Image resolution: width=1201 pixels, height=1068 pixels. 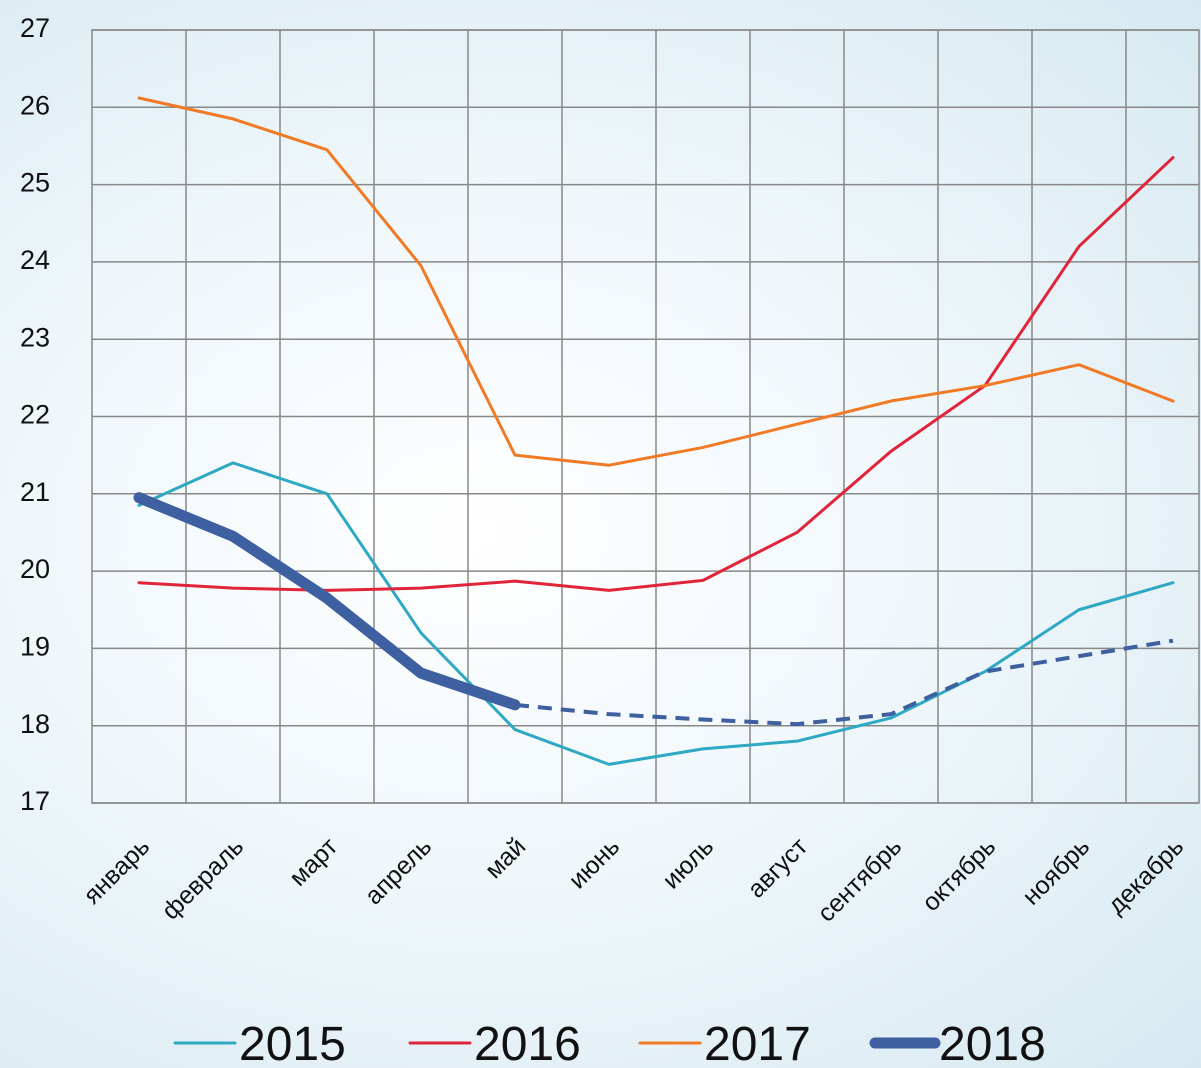 What do you see at coordinates (116, 870) in the screenshot?
I see `x-tick-label: январь` at bounding box center [116, 870].